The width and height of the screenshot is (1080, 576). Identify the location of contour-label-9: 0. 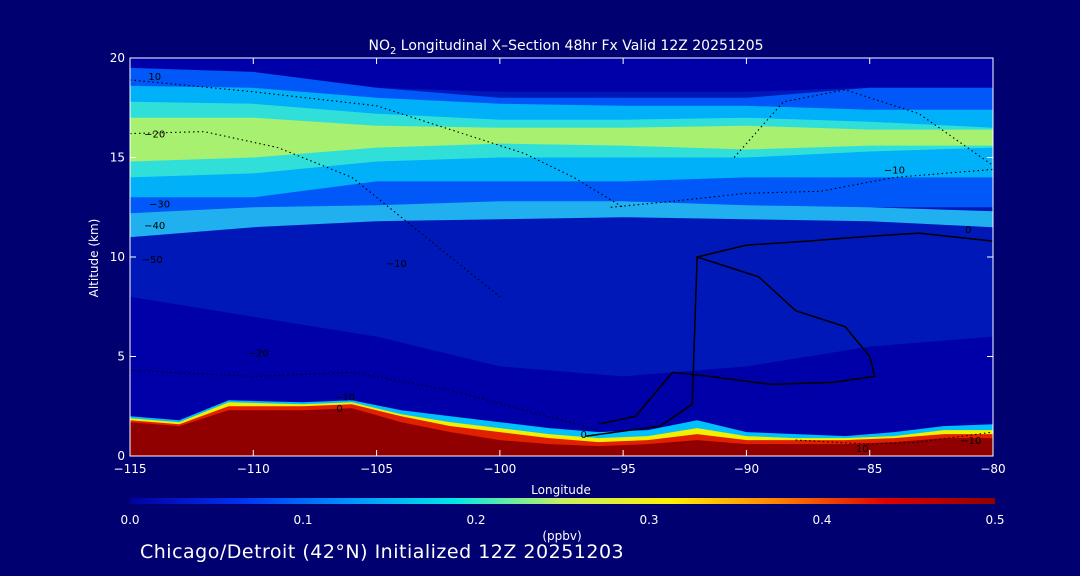
(968, 230).